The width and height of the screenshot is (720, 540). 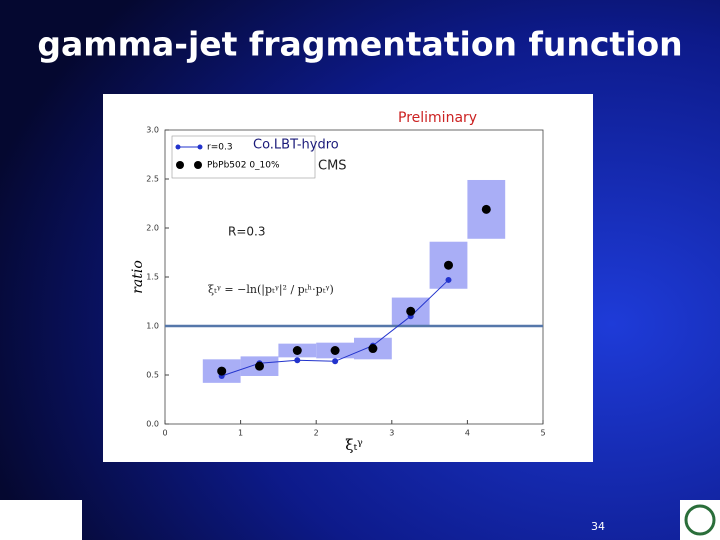 I want to click on y-tick-label: 0.0, so click(x=152, y=424).